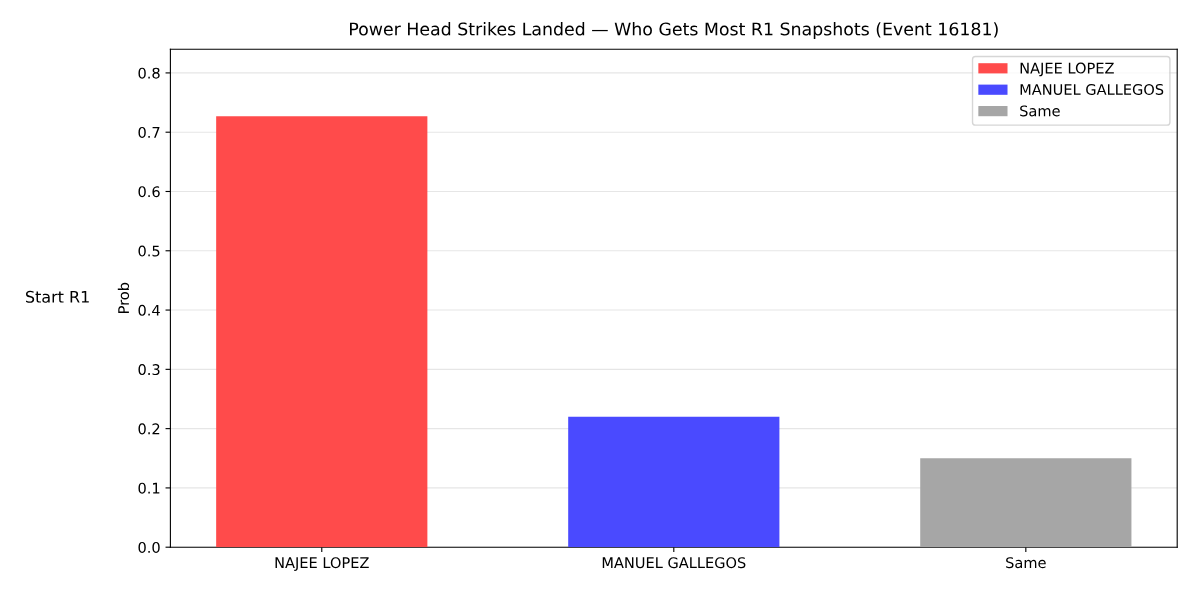  I want to click on y-tick-label: 0.6, so click(149, 192).